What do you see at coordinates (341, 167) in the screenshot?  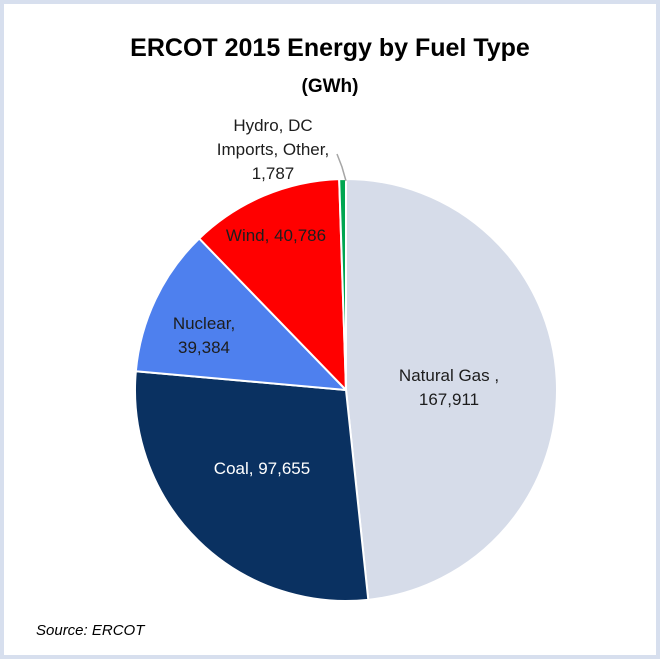 I see `leader-line` at bounding box center [341, 167].